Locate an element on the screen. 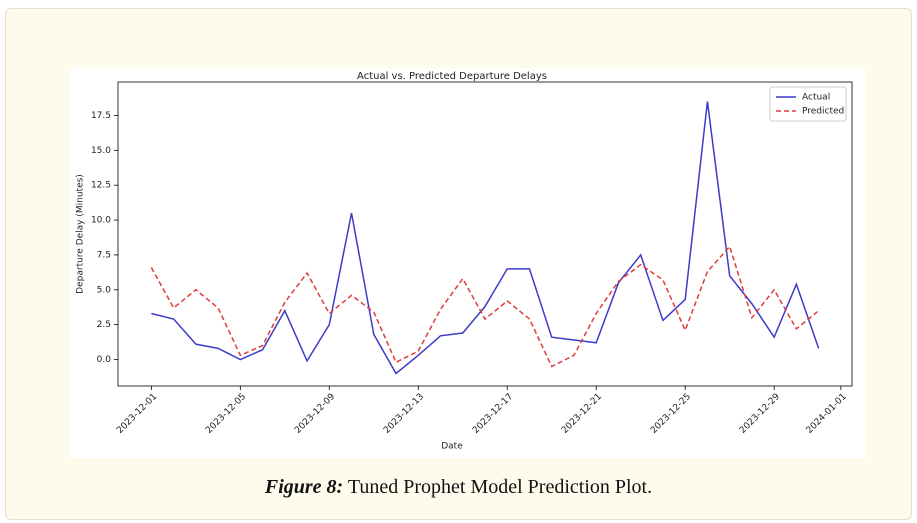  y-tick-label: 10.0 is located at coordinates (101, 221).